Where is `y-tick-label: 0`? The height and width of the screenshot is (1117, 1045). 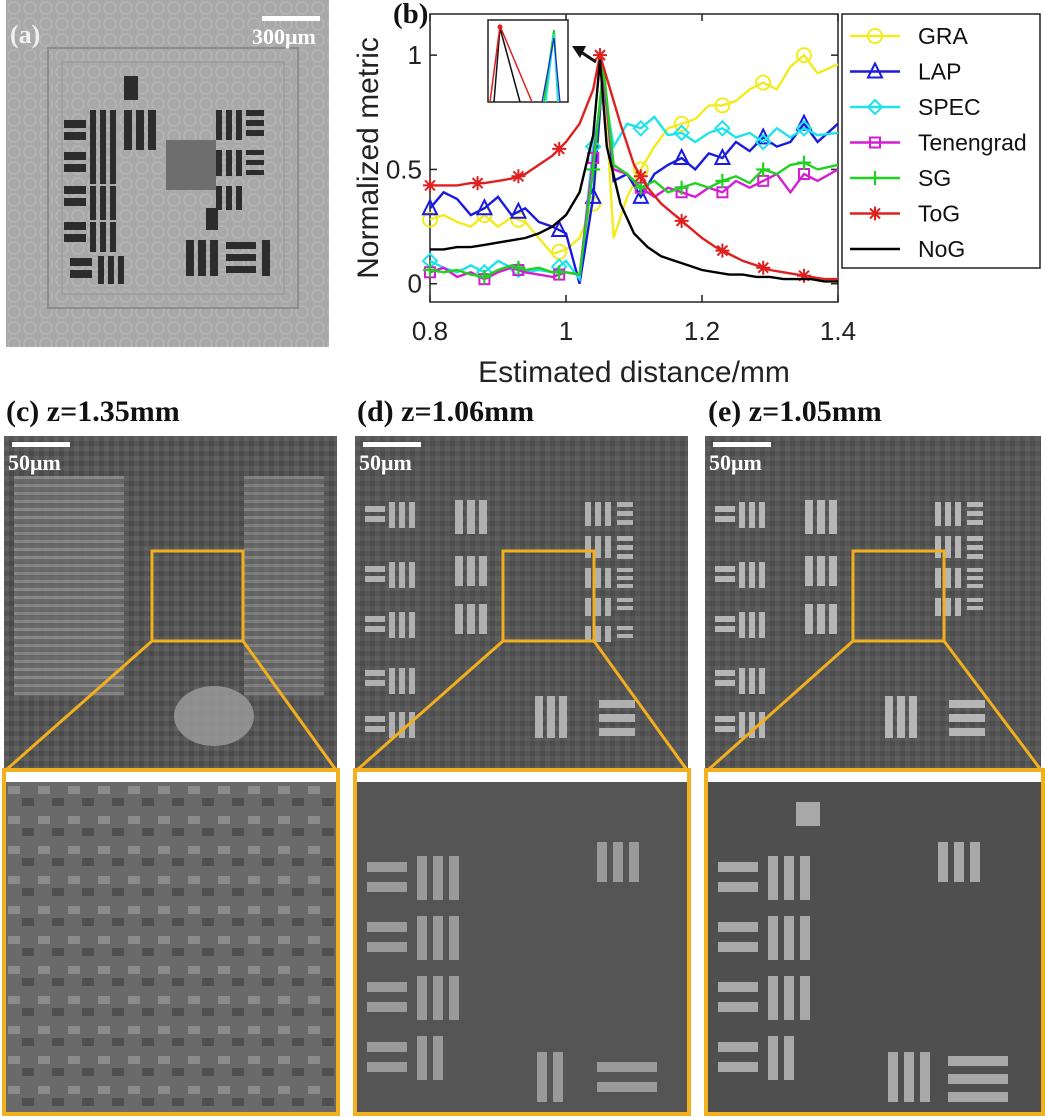 y-tick-label: 0 is located at coordinates (415, 284).